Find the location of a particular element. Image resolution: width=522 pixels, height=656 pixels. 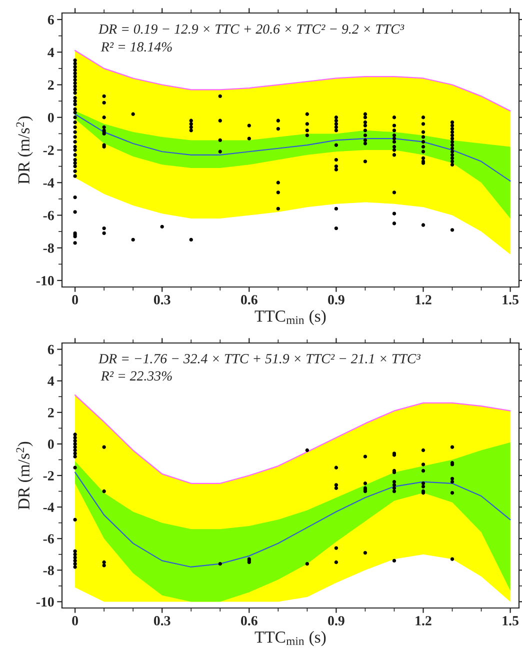

annotation: R² = 22.33% is located at coordinates (136, 376).